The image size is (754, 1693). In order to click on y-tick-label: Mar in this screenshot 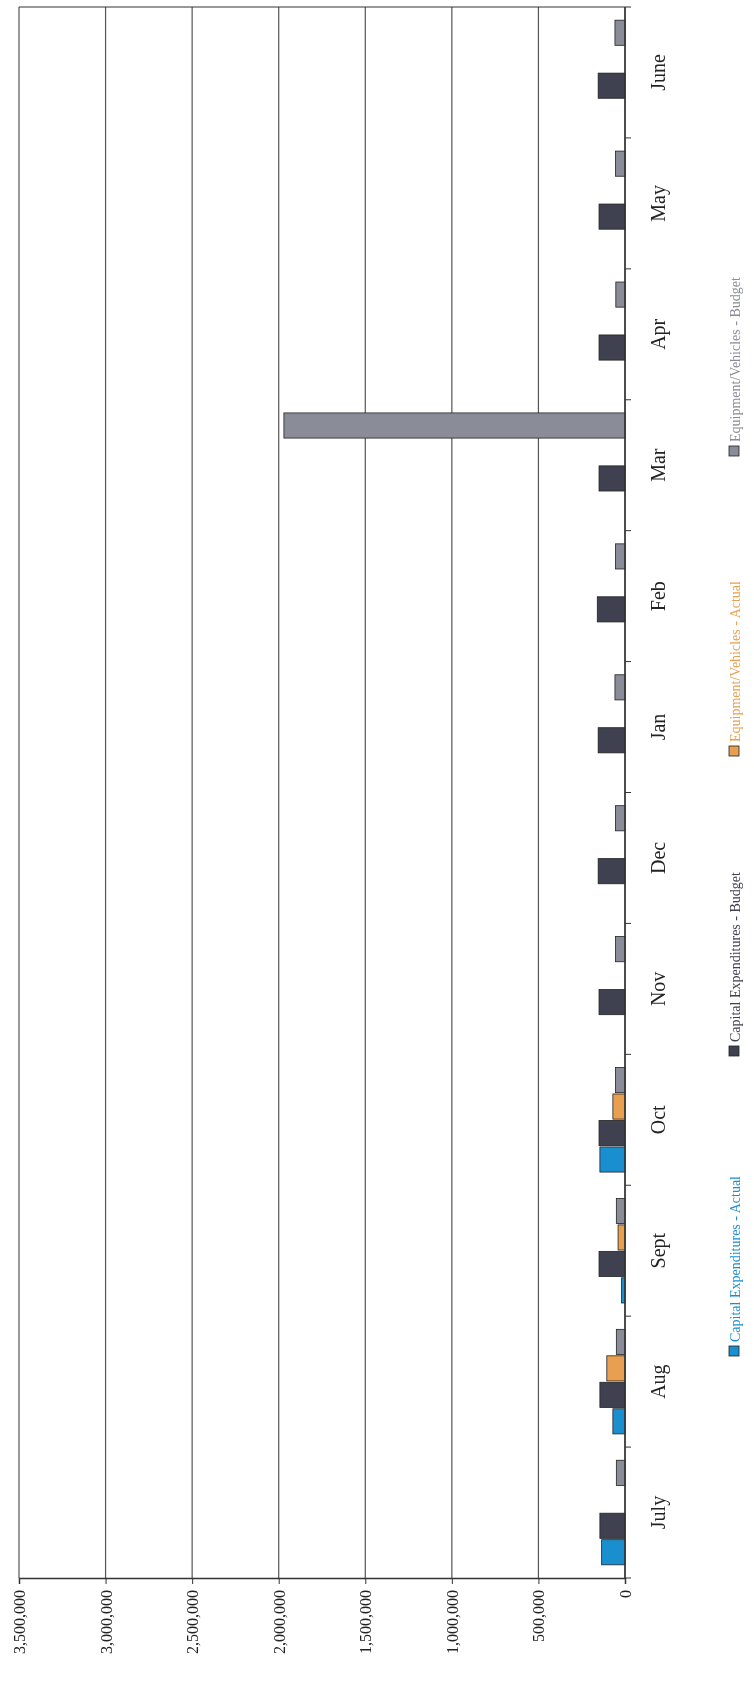, I will do `click(658, 465)`.